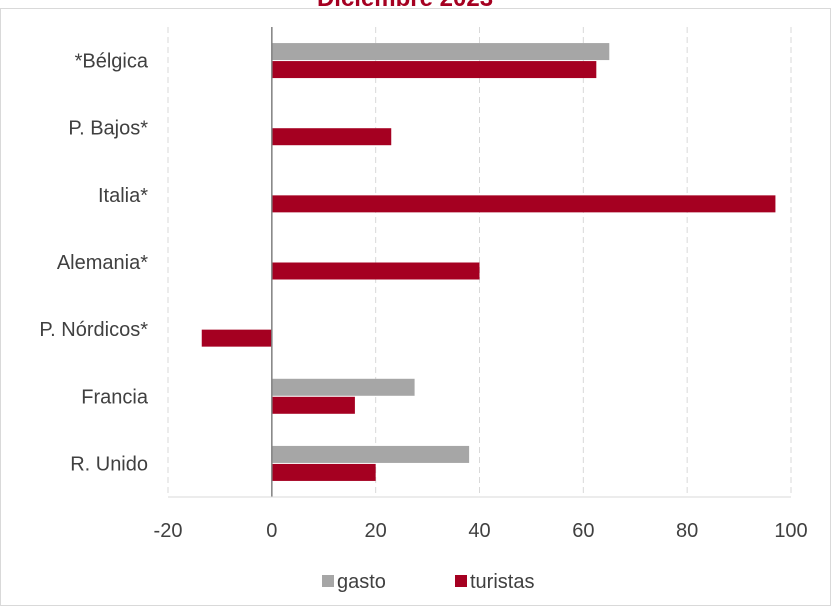 This screenshot has height=607, width=832. What do you see at coordinates (123, 196) in the screenshot?
I see `category-label: Italia*` at bounding box center [123, 196].